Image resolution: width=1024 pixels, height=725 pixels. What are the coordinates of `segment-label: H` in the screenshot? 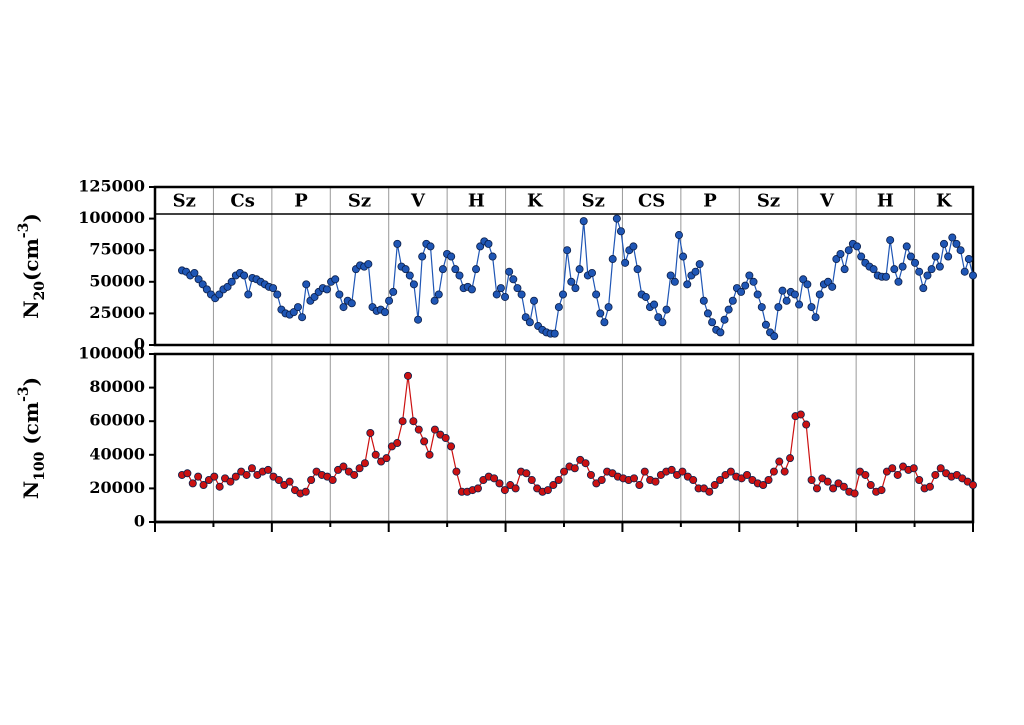 It's located at (885, 201).